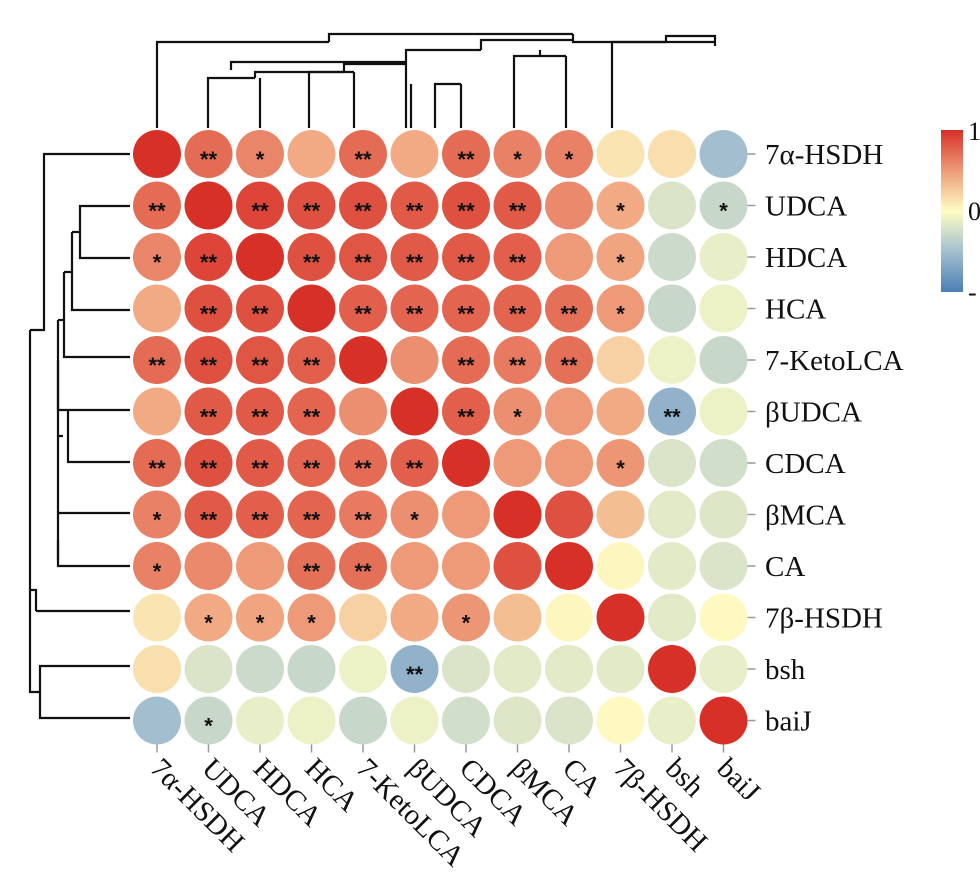  I want to click on row-label: CA, so click(785, 567).